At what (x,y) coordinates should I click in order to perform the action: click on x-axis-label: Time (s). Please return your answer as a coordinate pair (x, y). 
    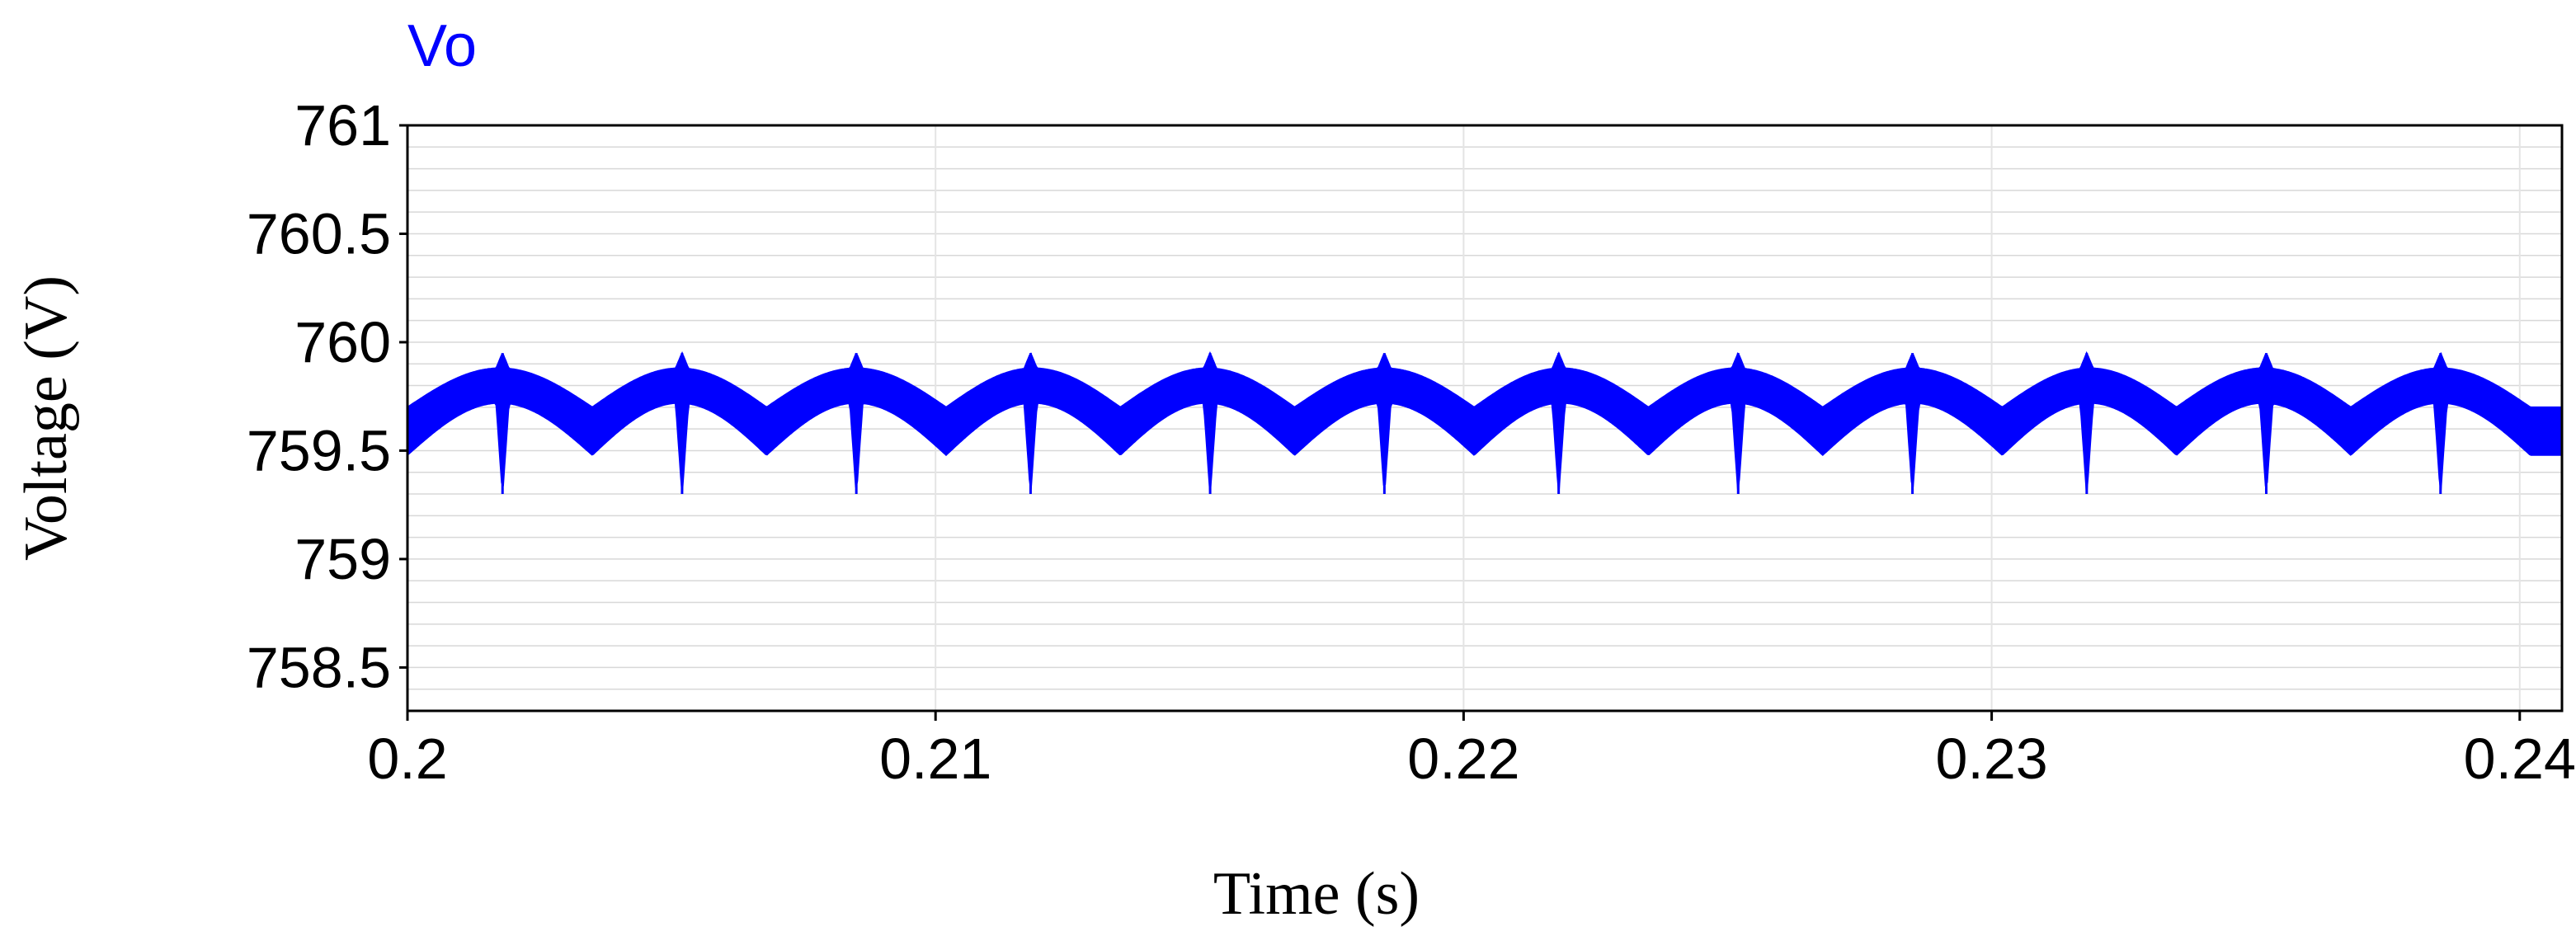
    Looking at the image, I should click on (1316, 894).